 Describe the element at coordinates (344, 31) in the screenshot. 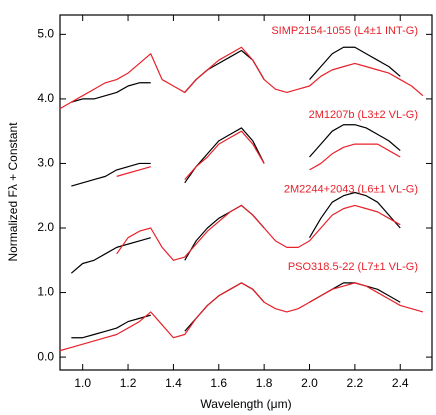

I see `spectrum-label: SIMP2154-1055 (L4±1 INT-G)` at that location.